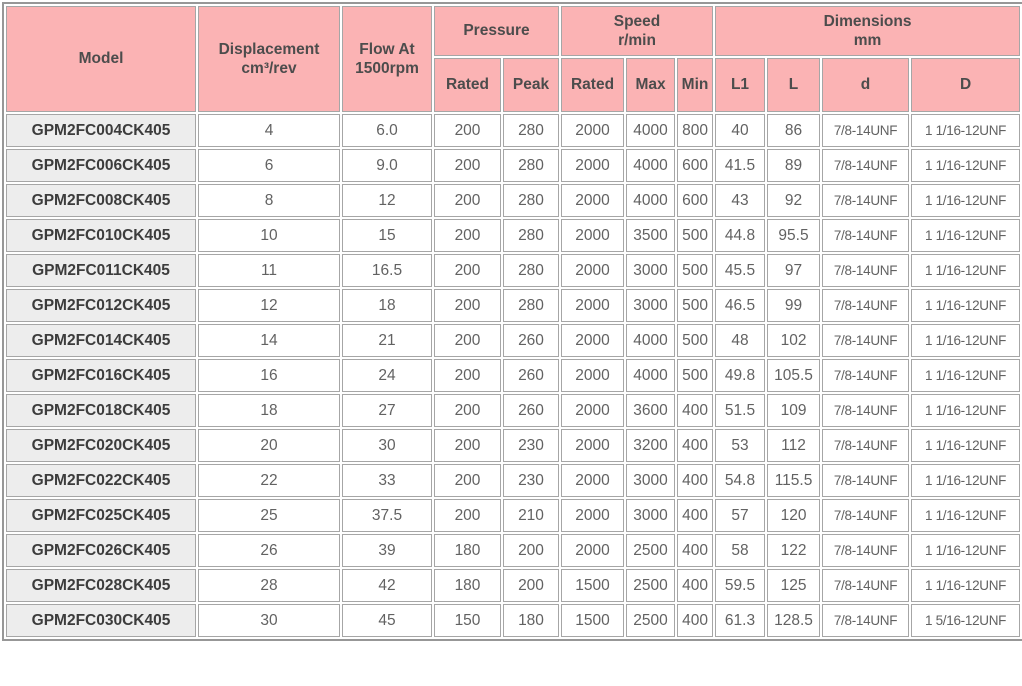  What do you see at coordinates (794, 85) in the screenshot?
I see `header-dim-l: L` at bounding box center [794, 85].